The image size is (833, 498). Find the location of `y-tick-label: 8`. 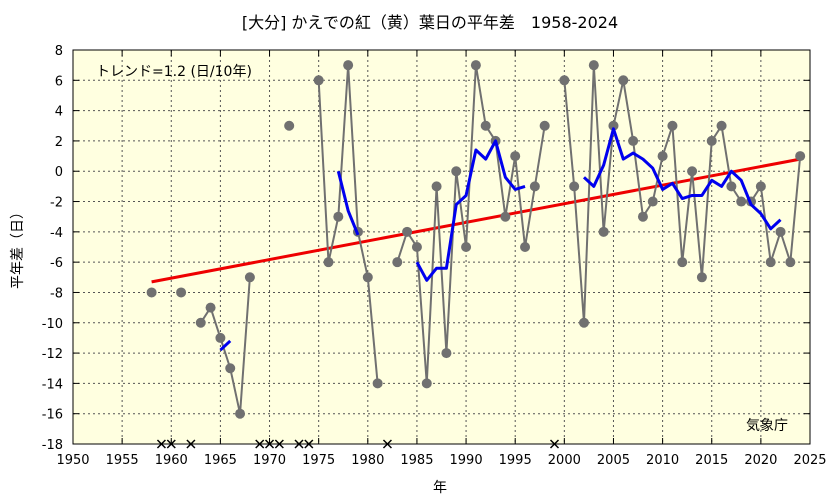

y-tick-label: 8 is located at coordinates (59, 51).